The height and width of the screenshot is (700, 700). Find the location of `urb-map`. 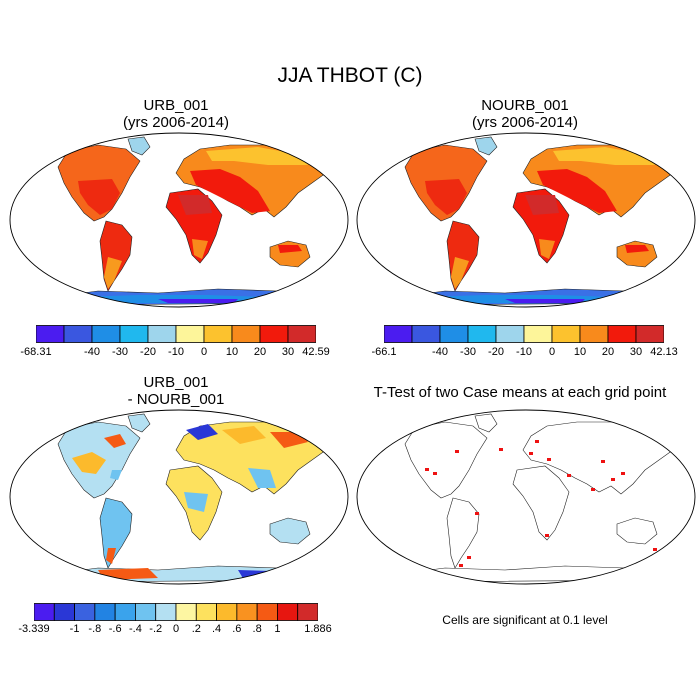

urb-map is located at coordinates (179, 220).